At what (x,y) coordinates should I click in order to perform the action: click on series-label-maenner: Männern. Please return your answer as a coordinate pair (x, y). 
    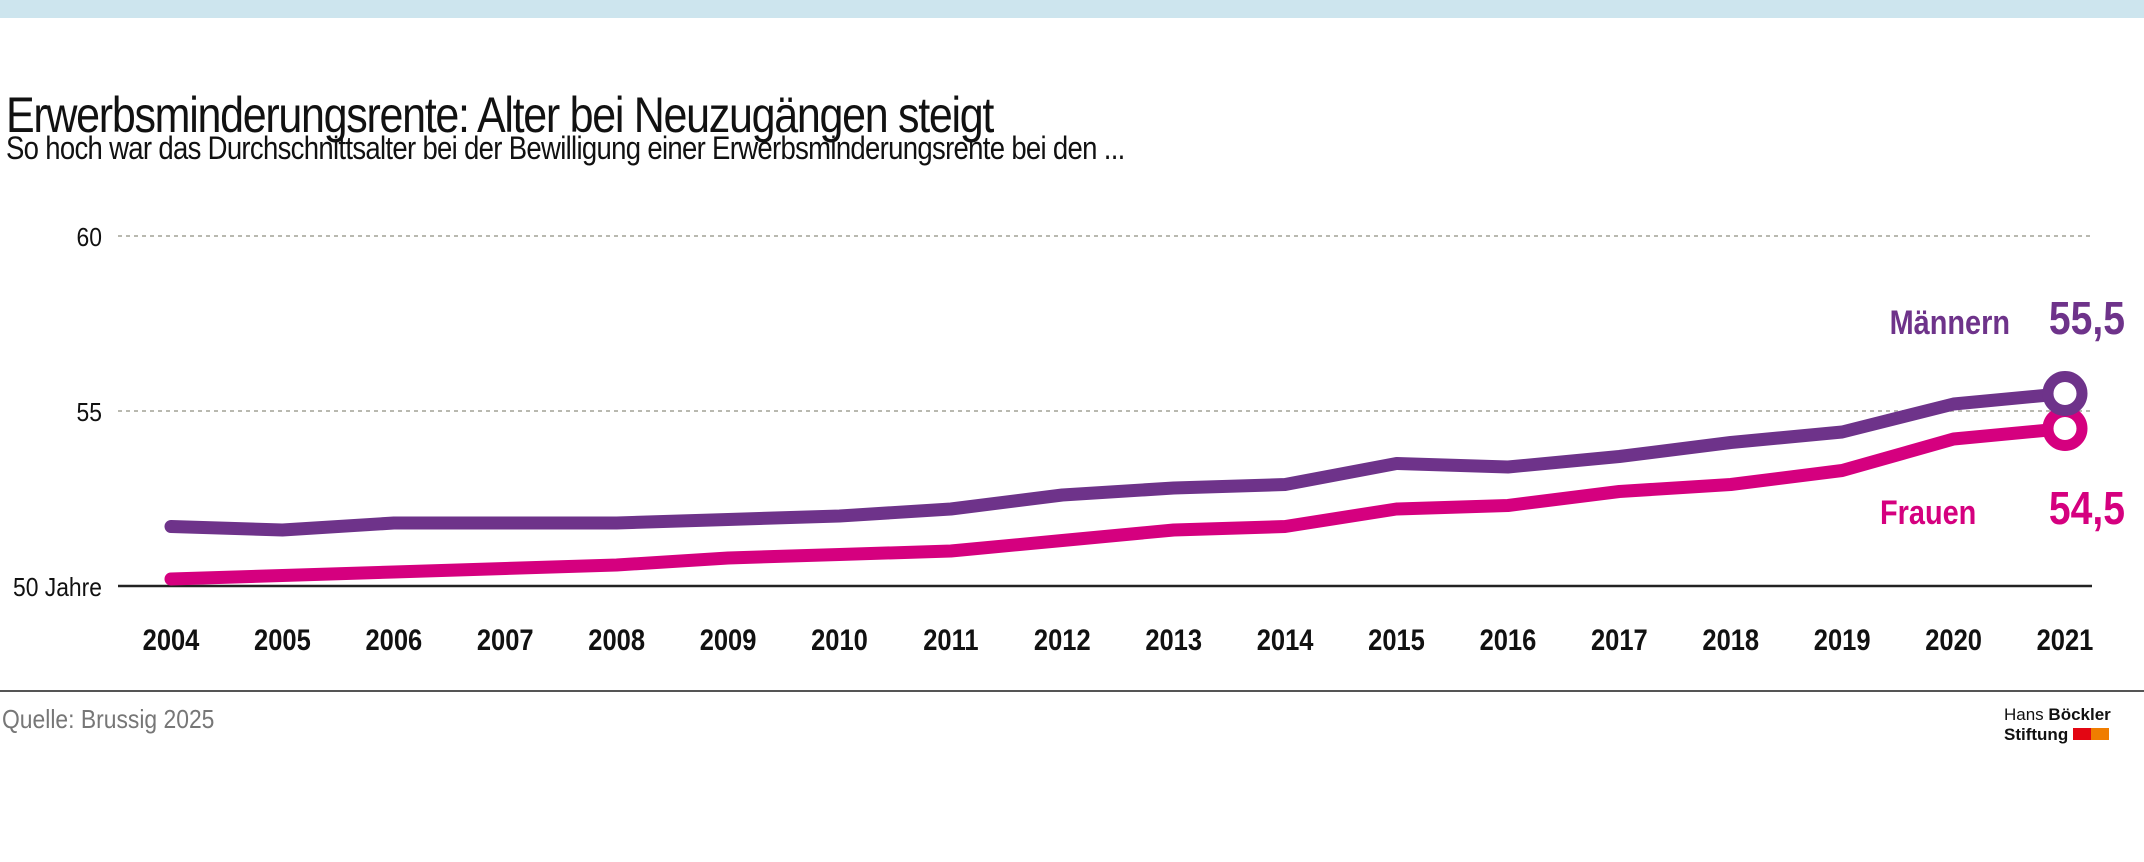
    Looking at the image, I should click on (1950, 322).